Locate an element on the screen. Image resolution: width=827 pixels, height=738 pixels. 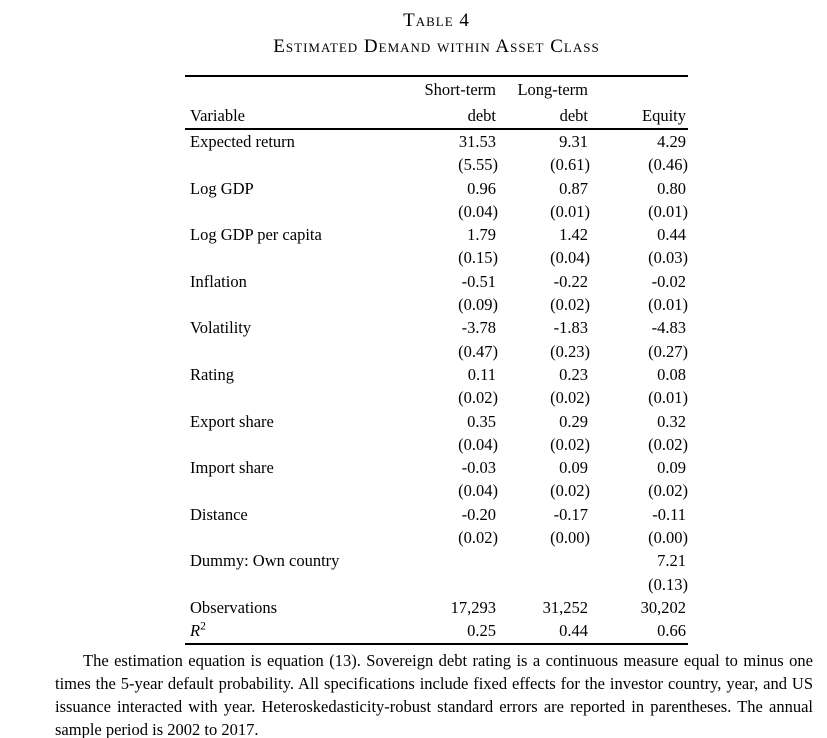
coef-cell: 0.11 is located at coordinates (481, 374).